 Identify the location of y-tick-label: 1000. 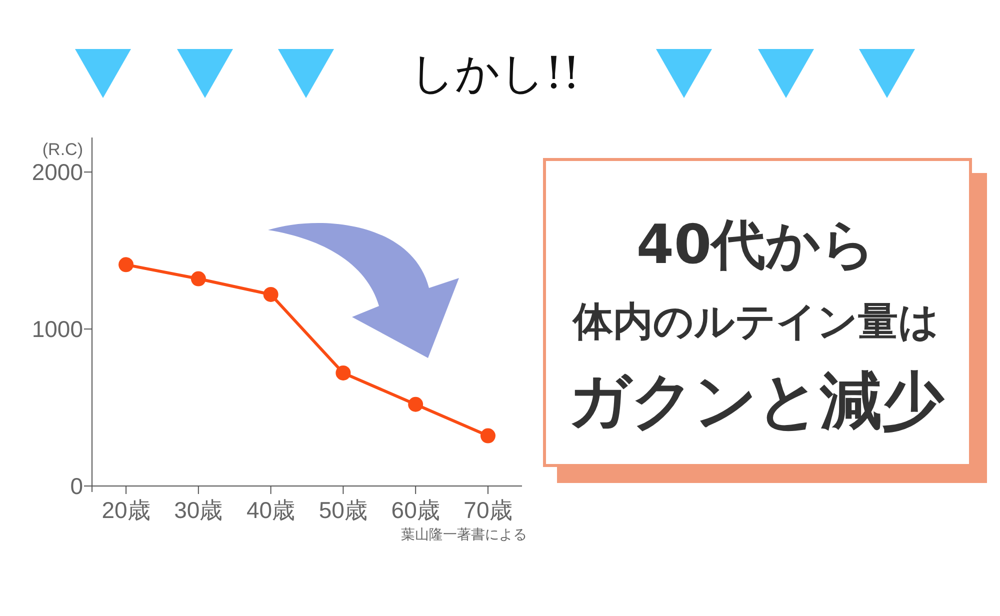
(57, 329).